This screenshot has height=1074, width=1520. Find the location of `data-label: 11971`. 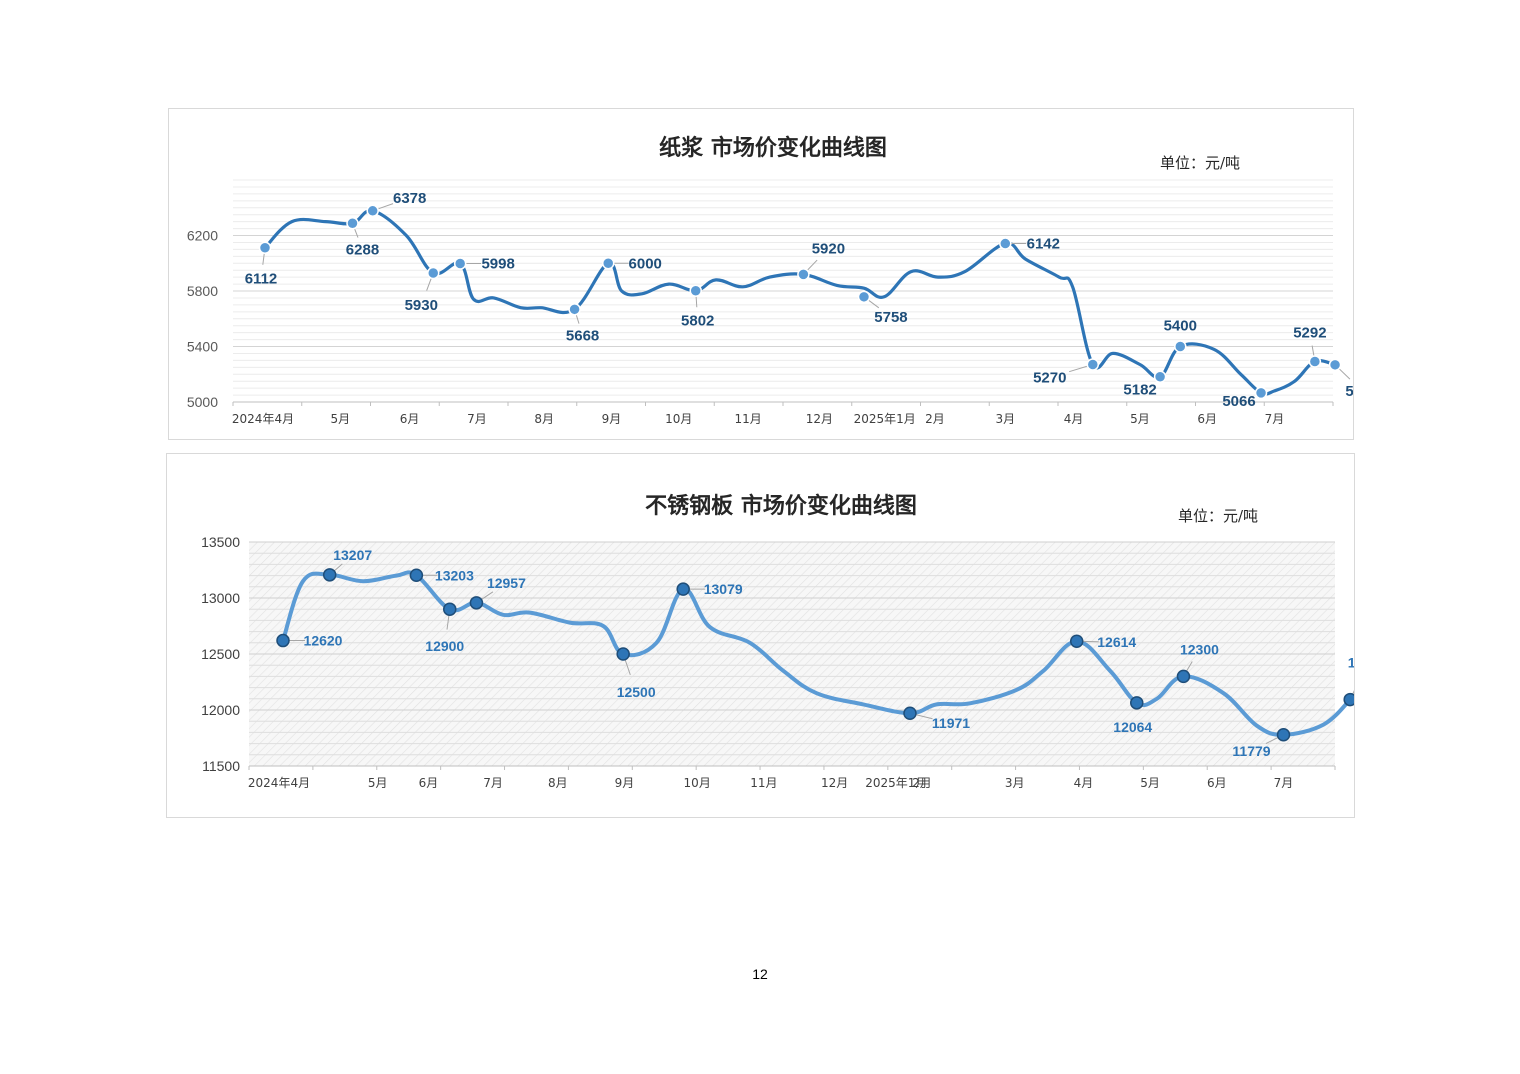

data-label: 11971 is located at coordinates (951, 723).